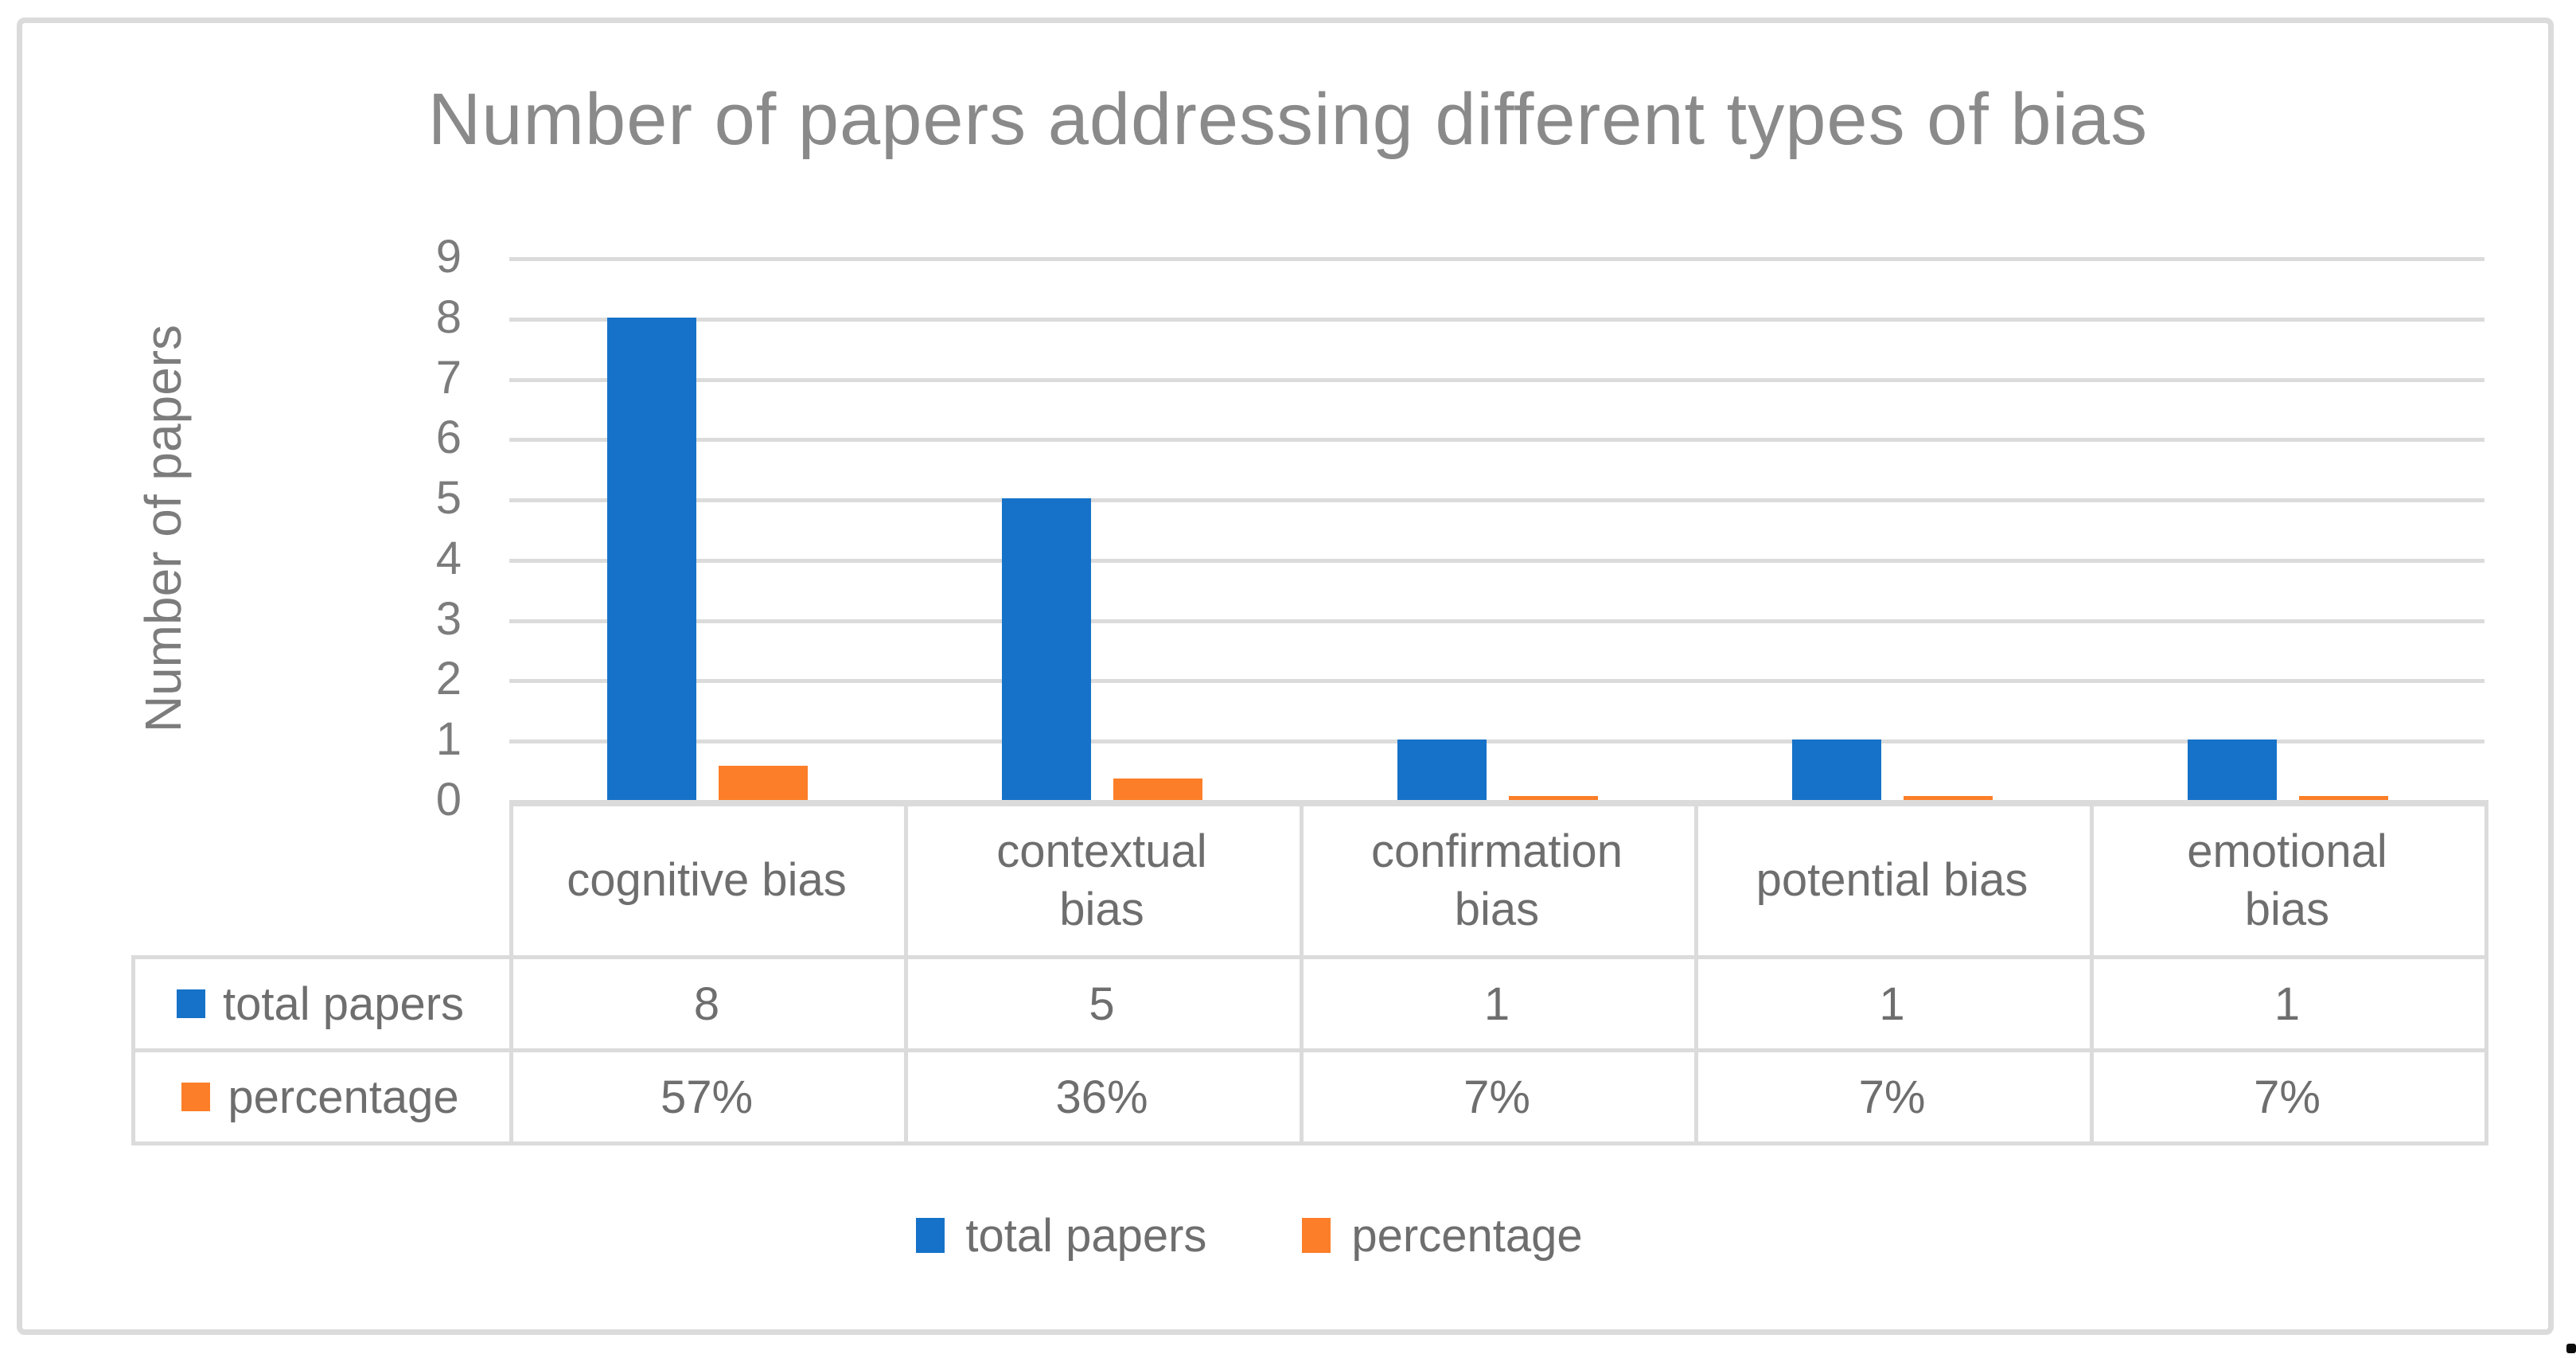 This screenshot has width=2576, height=1358. Describe the element at coordinates (2571, 1348) in the screenshot. I see `cursor-artifact-dot` at that location.